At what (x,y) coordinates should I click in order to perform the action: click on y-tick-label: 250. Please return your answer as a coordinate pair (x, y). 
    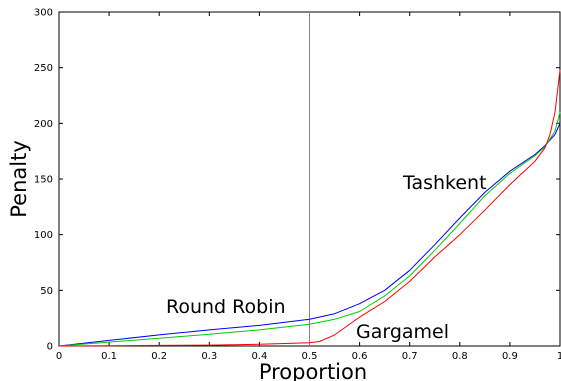
    Looking at the image, I should click on (43, 68).